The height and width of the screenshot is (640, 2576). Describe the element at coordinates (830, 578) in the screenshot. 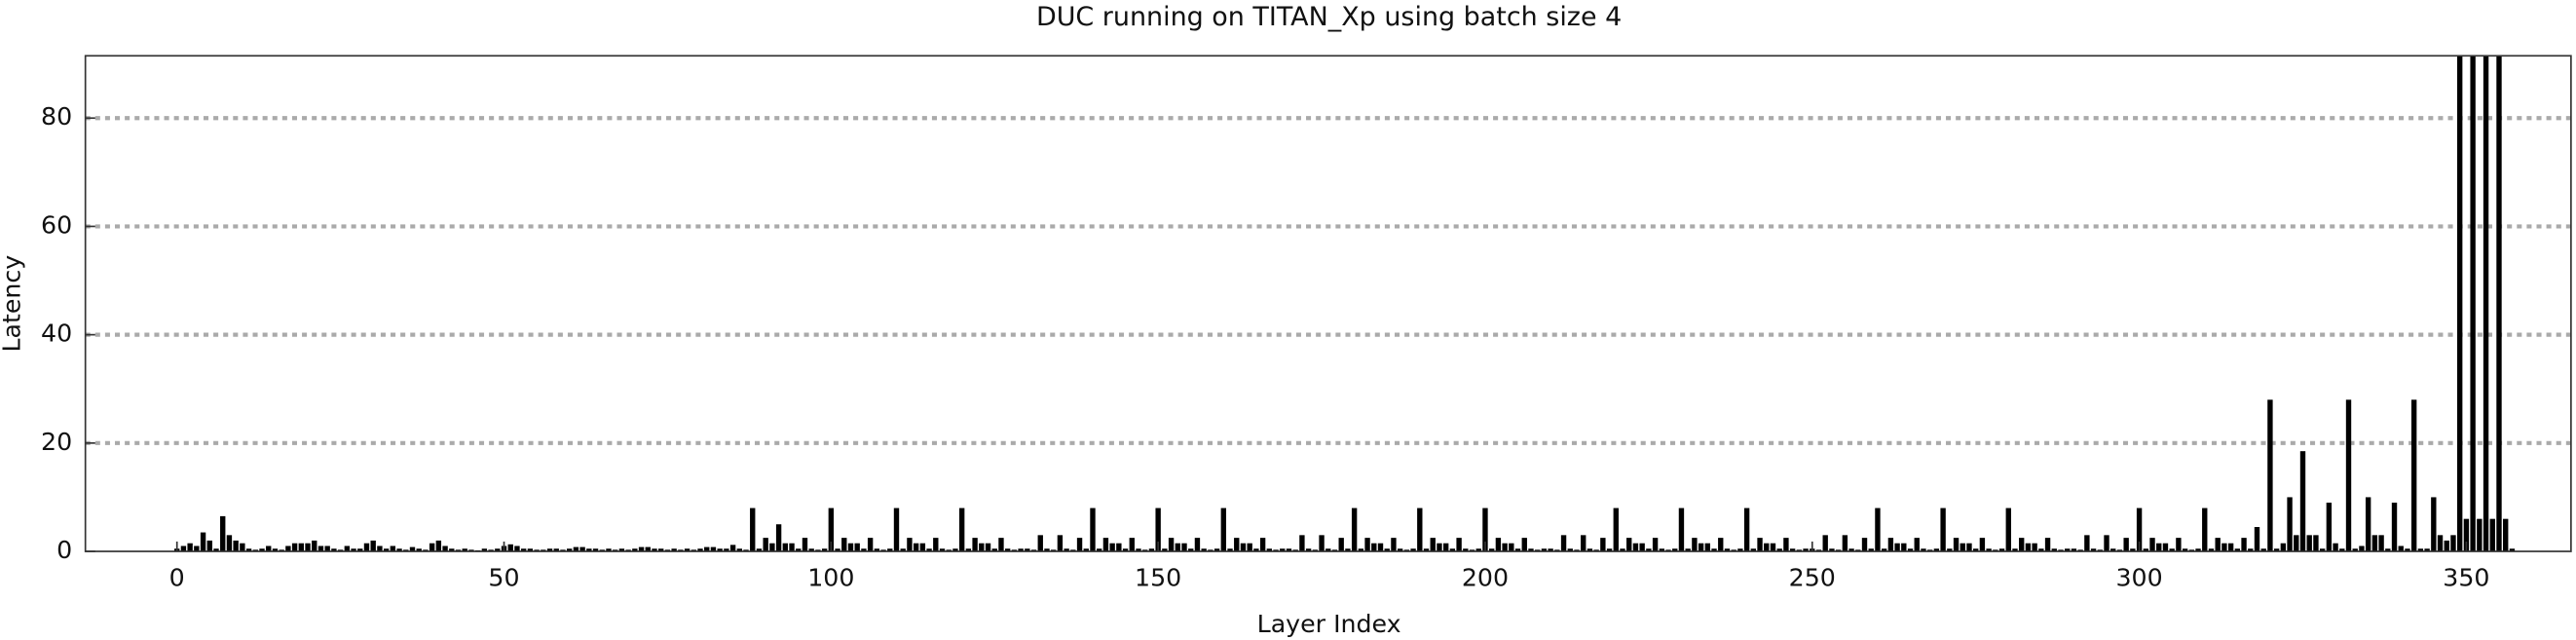

I see `x-tick-label: 100` at that location.